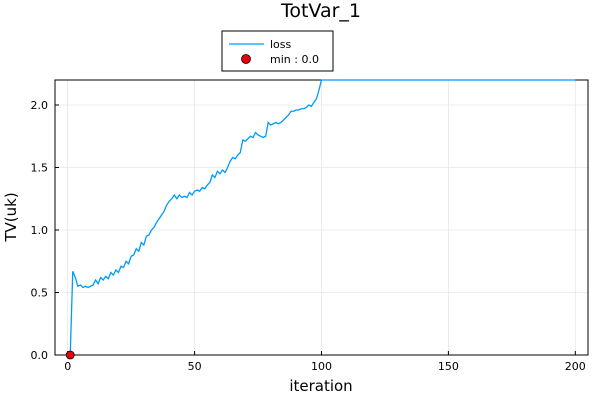 Image resolution: width=600 pixels, height=400 pixels. I want to click on x-tick-label: 150, so click(448, 366).